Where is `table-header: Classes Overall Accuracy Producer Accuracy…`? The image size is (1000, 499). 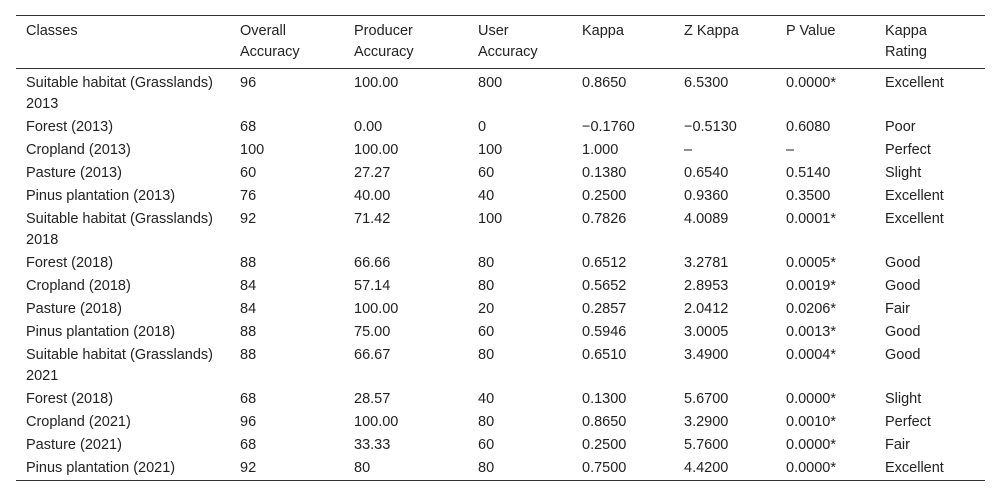
table-header: Classes Overall Accuracy Producer Accuracy… is located at coordinates (500, 42).